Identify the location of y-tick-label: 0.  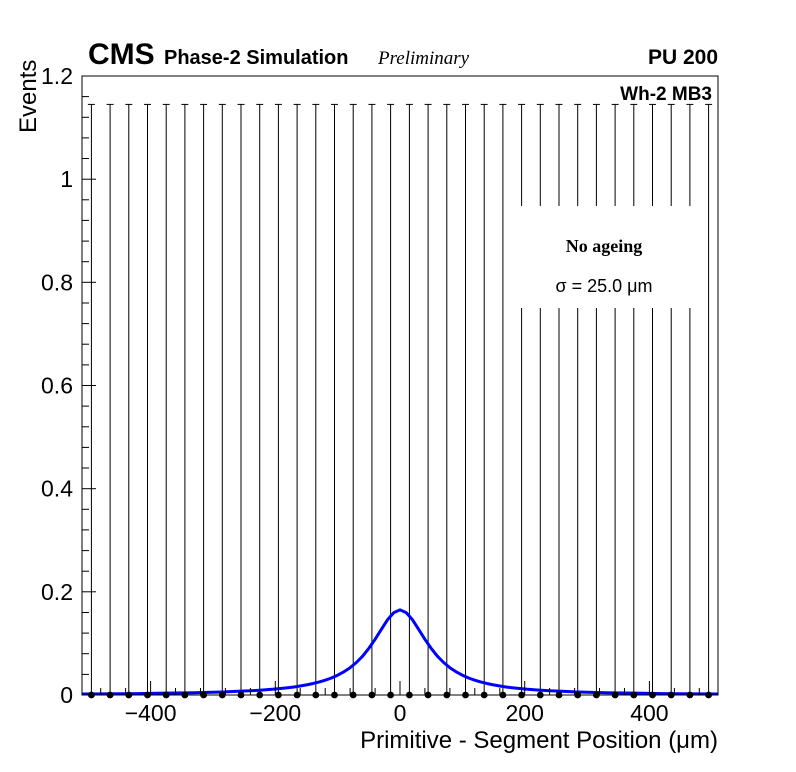
(66, 695).